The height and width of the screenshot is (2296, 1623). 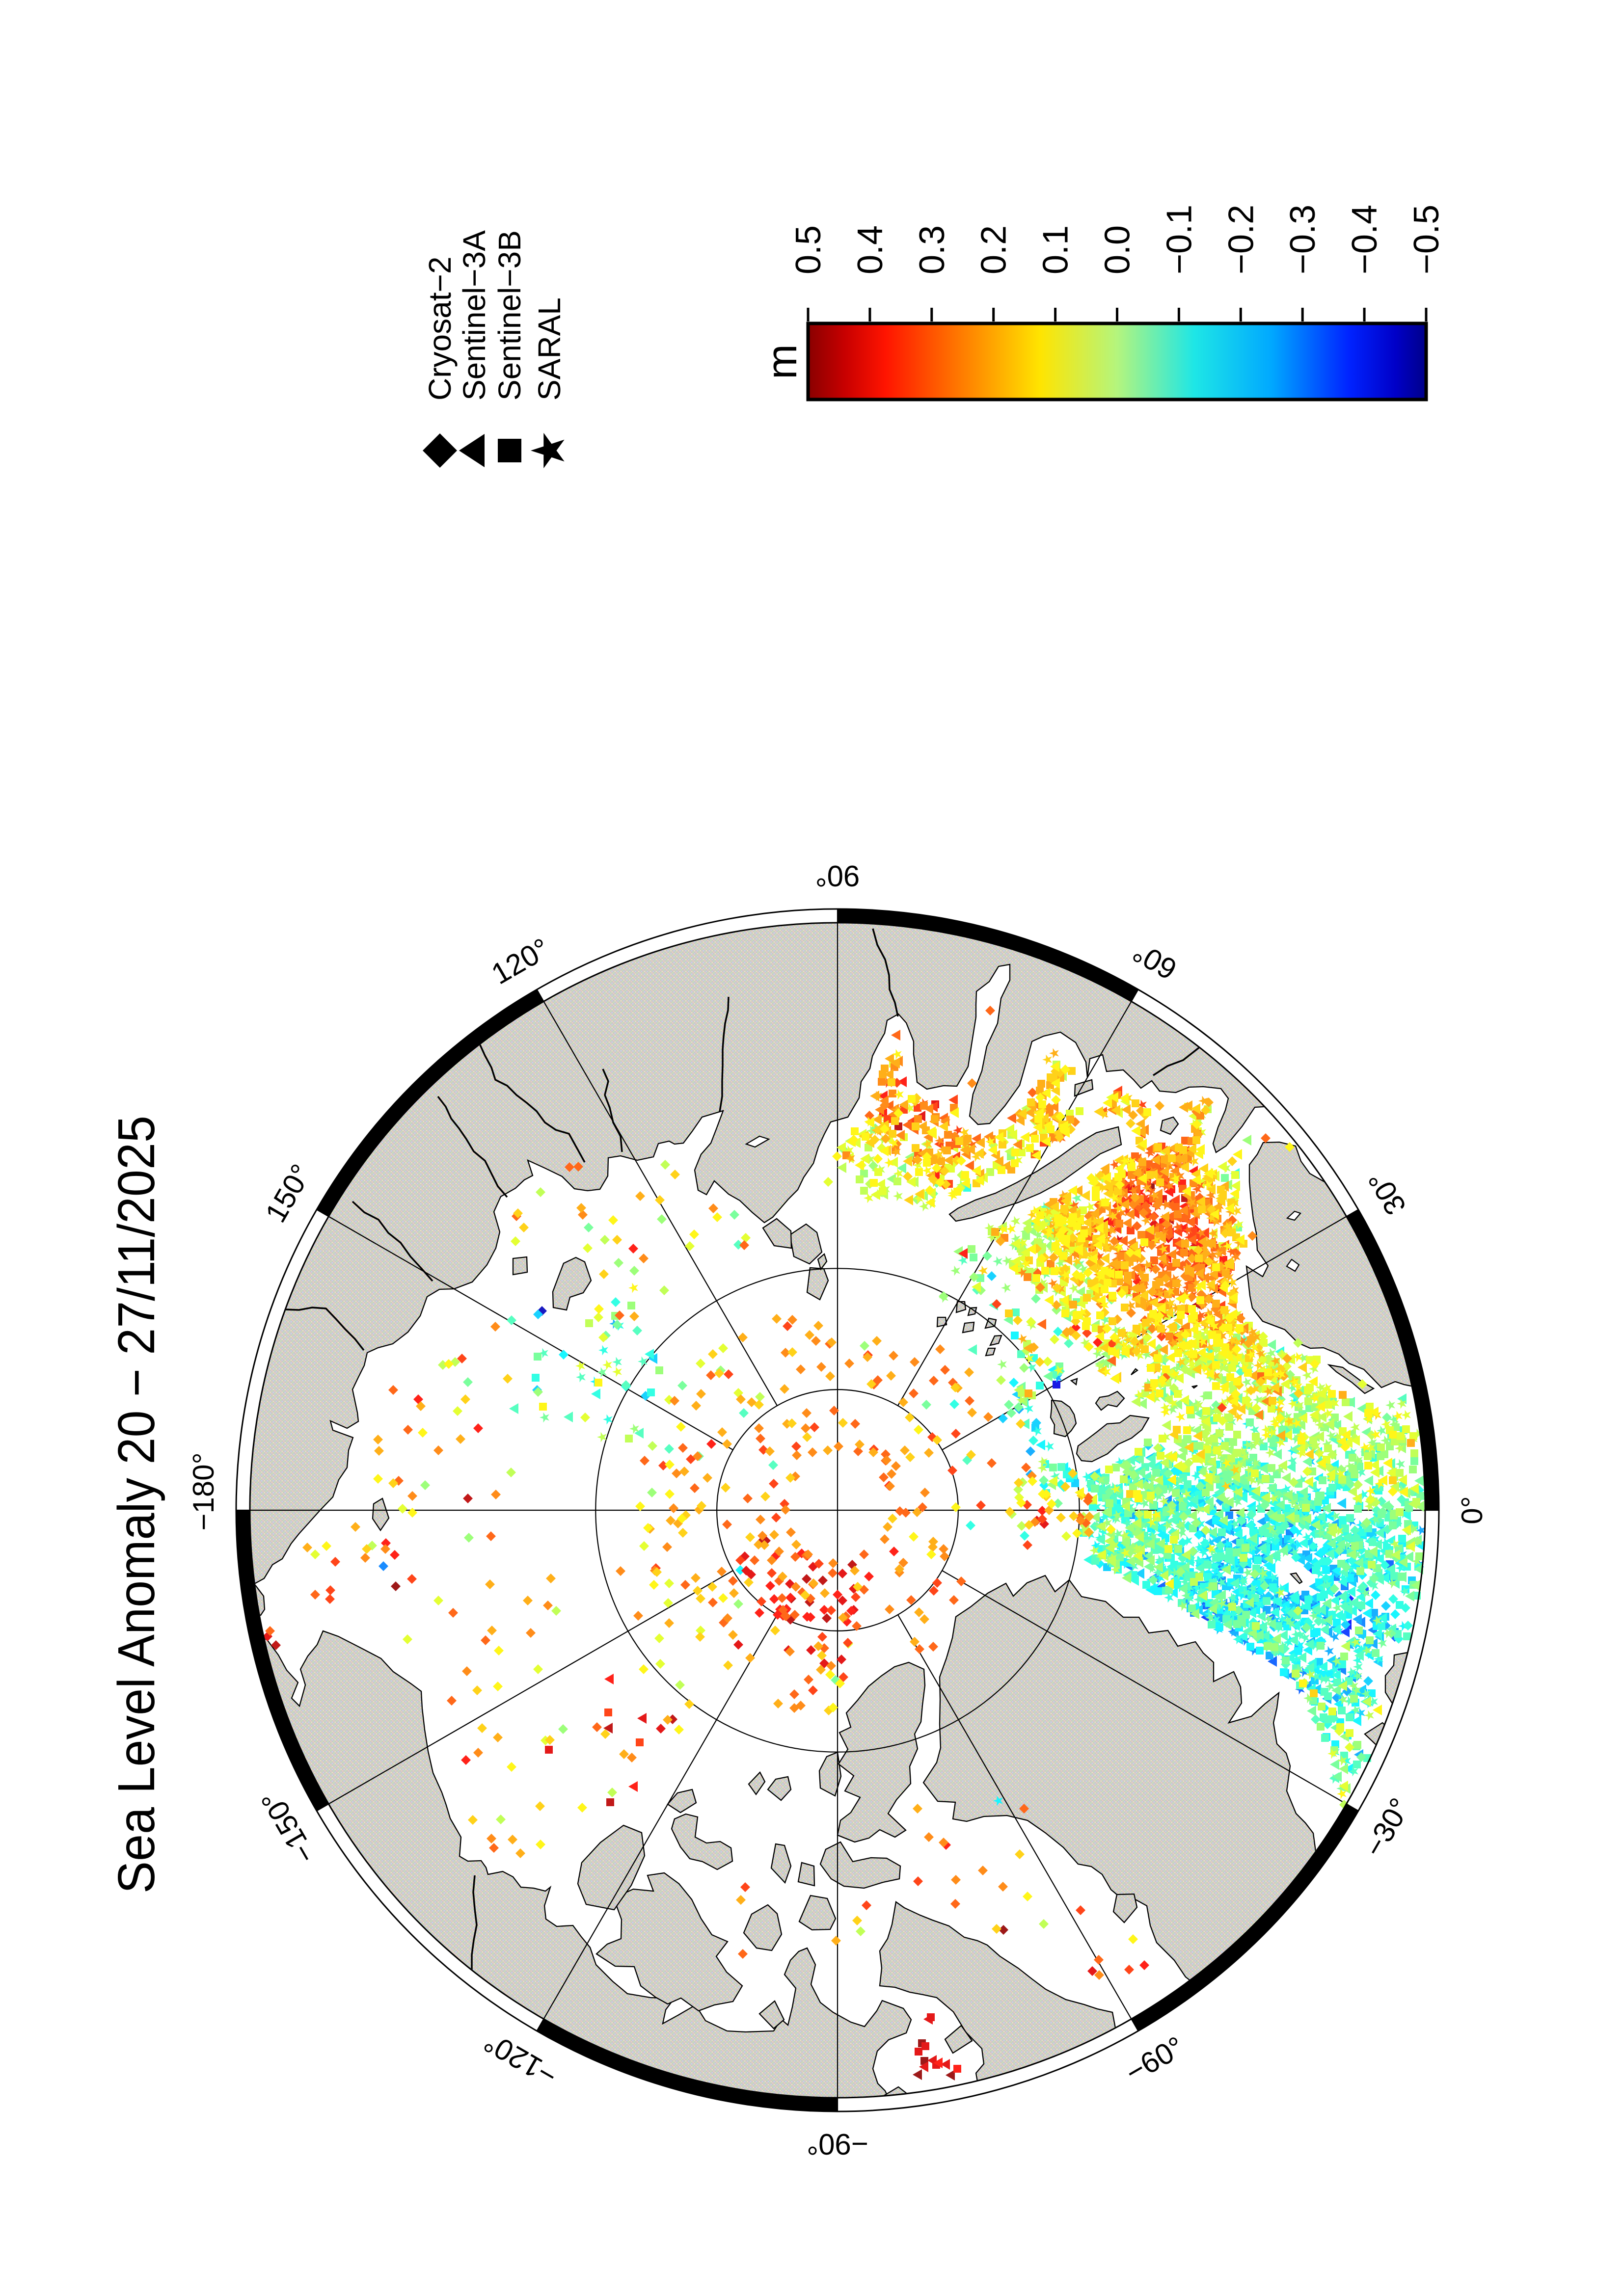 I want to click on svg-text: −0.3, so click(x=1303, y=239).